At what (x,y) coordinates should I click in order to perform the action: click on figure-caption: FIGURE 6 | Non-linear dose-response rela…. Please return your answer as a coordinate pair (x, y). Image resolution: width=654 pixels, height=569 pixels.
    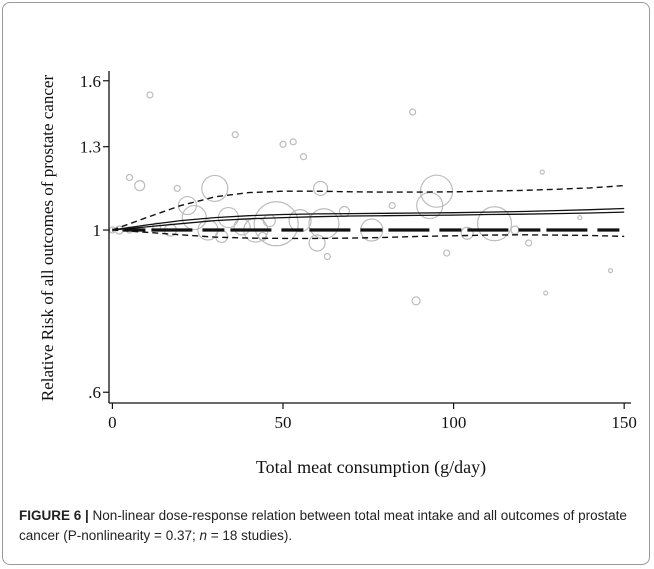
    Looking at the image, I should click on (333, 526).